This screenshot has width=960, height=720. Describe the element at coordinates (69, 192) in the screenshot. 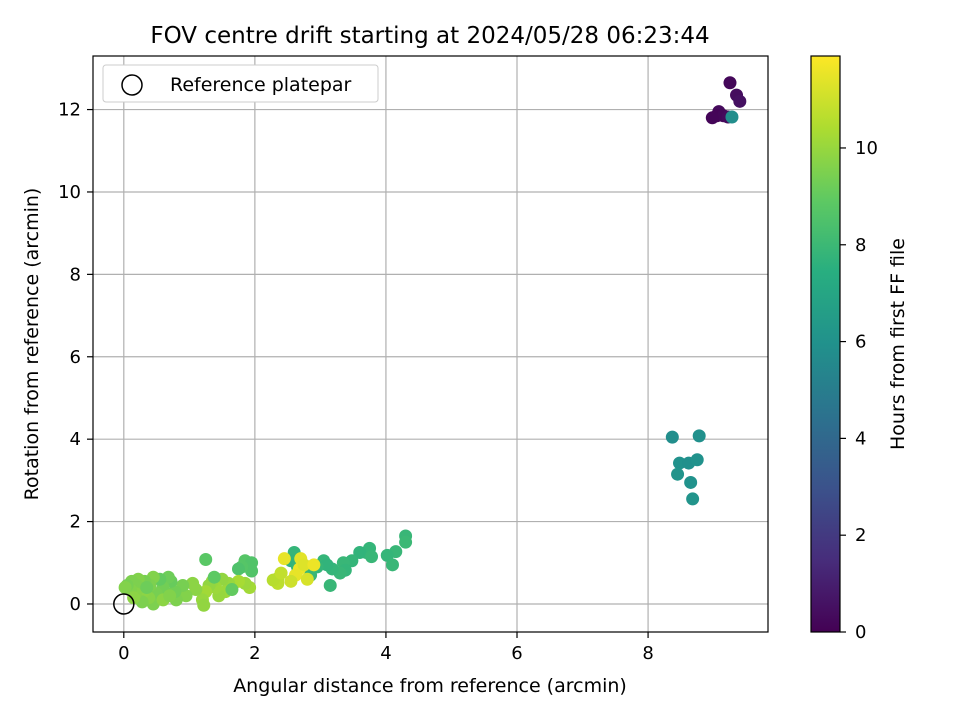

I see `y-tick-label: 10` at that location.